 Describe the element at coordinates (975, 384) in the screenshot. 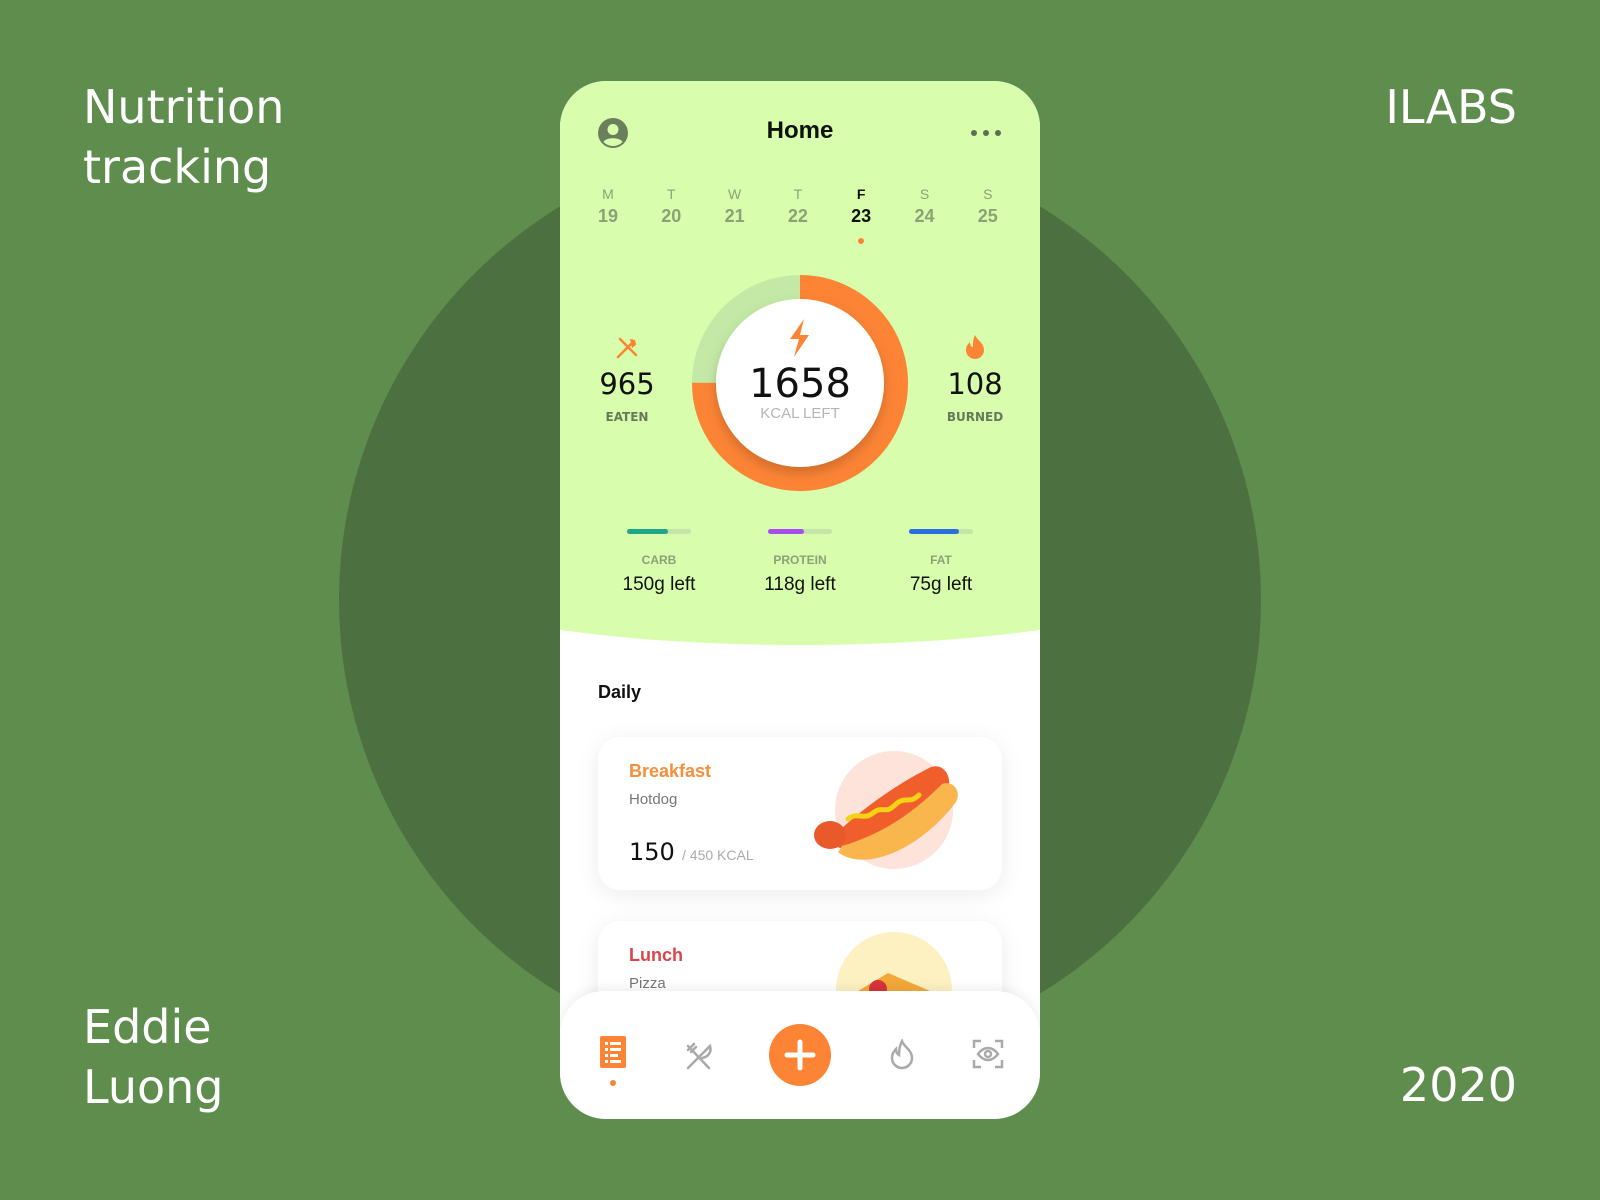

I see `burned-value: 108` at that location.